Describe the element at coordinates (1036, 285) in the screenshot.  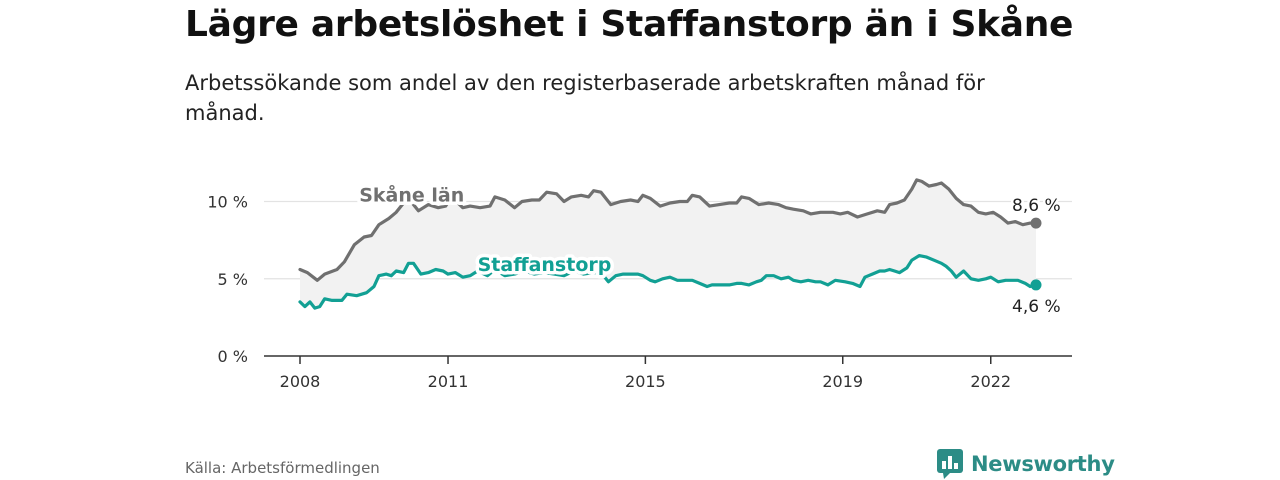
I see `series-end-dot-staffanstorp` at that location.